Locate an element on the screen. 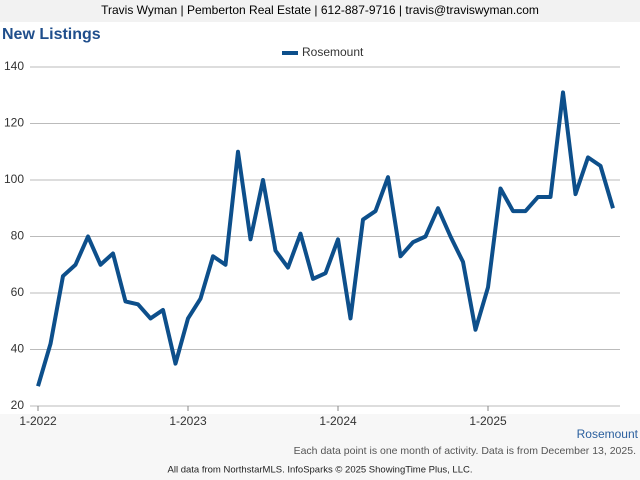  legend-label: Rosemount is located at coordinates (333, 52).